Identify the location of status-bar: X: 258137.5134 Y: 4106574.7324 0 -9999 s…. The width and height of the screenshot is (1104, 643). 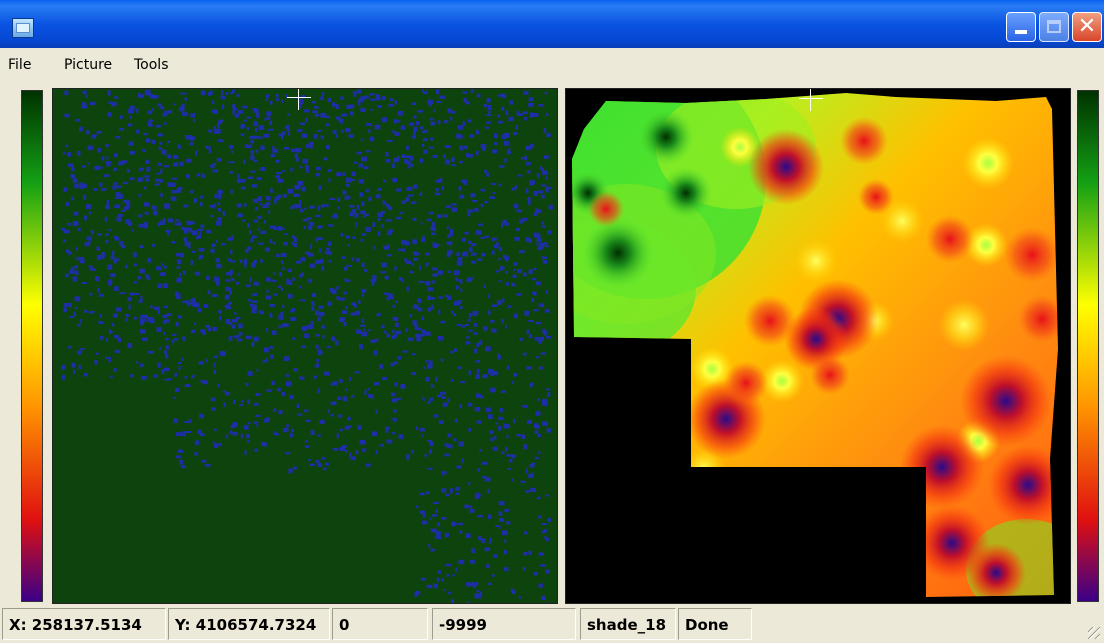
(552, 624).